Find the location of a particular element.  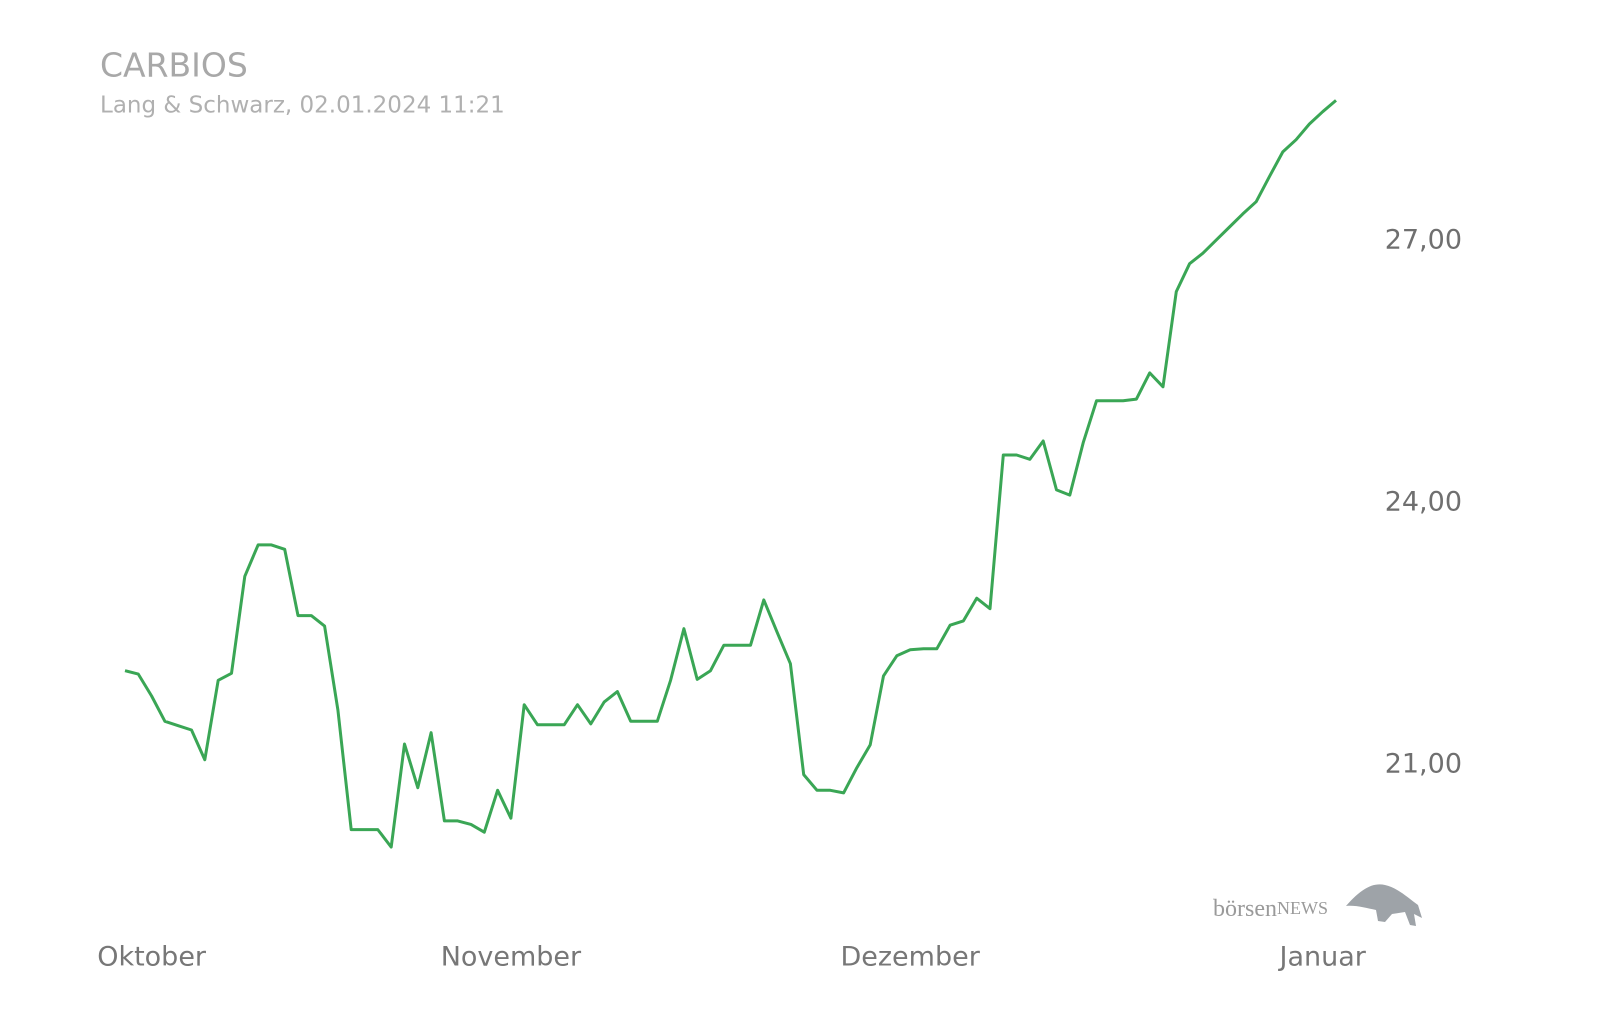

watermark-prefix: börsen is located at coordinates (1245, 909).